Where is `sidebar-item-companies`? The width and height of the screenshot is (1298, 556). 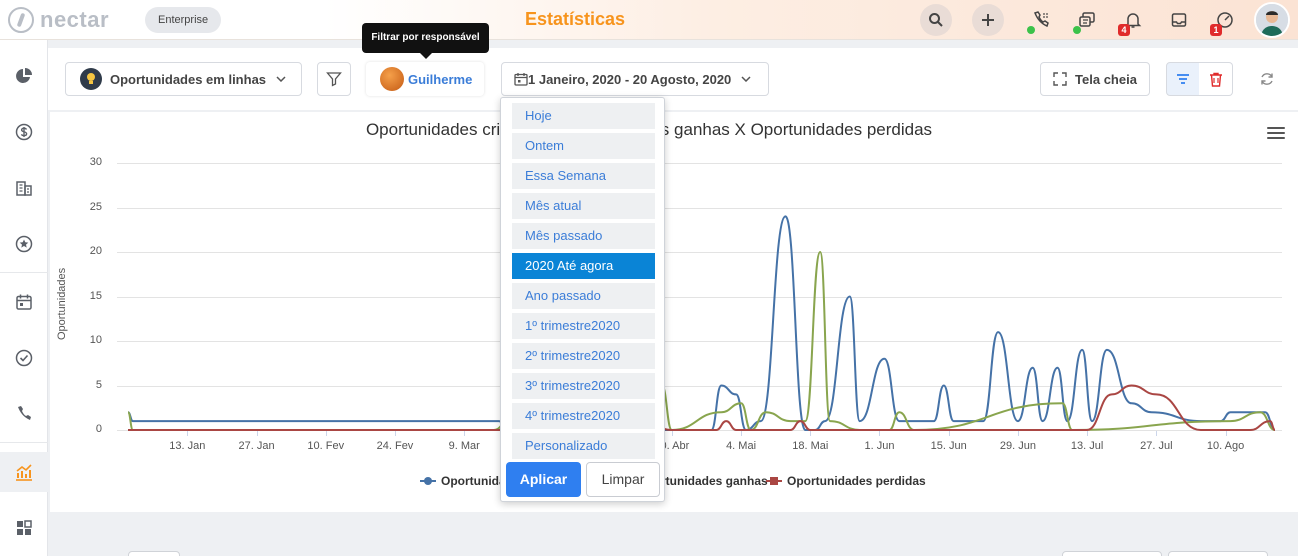
sidebar-item-companies is located at coordinates (24, 188).